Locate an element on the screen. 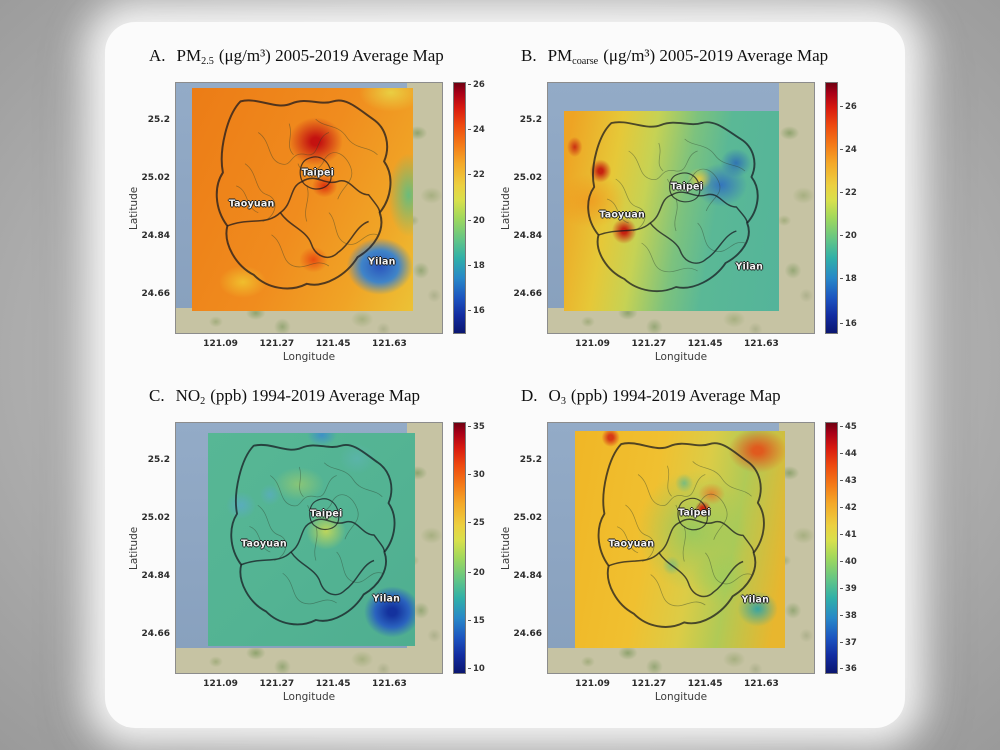 This screenshot has width=1000, height=750. map-d: Taipei Taoyuan Yilan is located at coordinates (681, 548).